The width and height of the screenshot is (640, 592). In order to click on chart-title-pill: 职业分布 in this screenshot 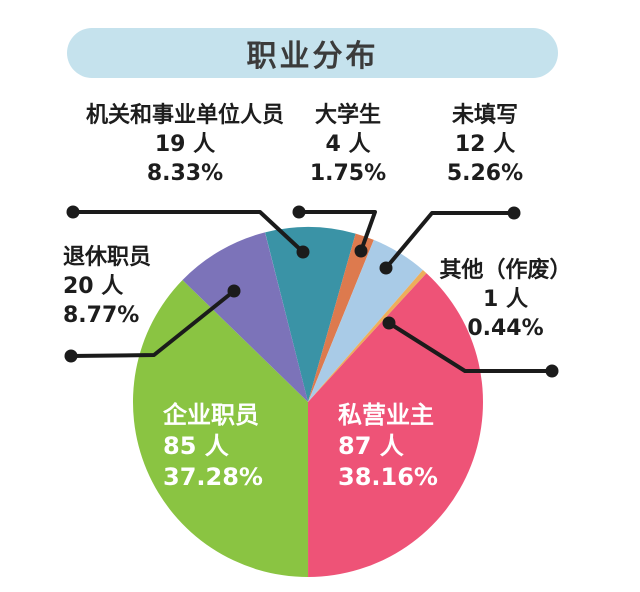, I will do `click(312, 53)`.